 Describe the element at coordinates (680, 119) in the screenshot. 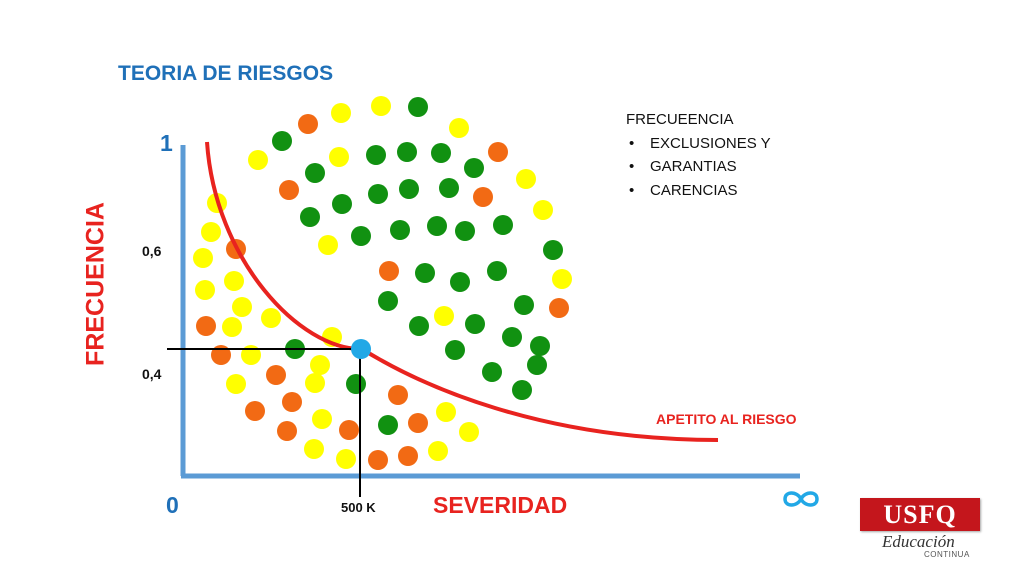

I see `notes-heading: FRECUEENCIA` at that location.